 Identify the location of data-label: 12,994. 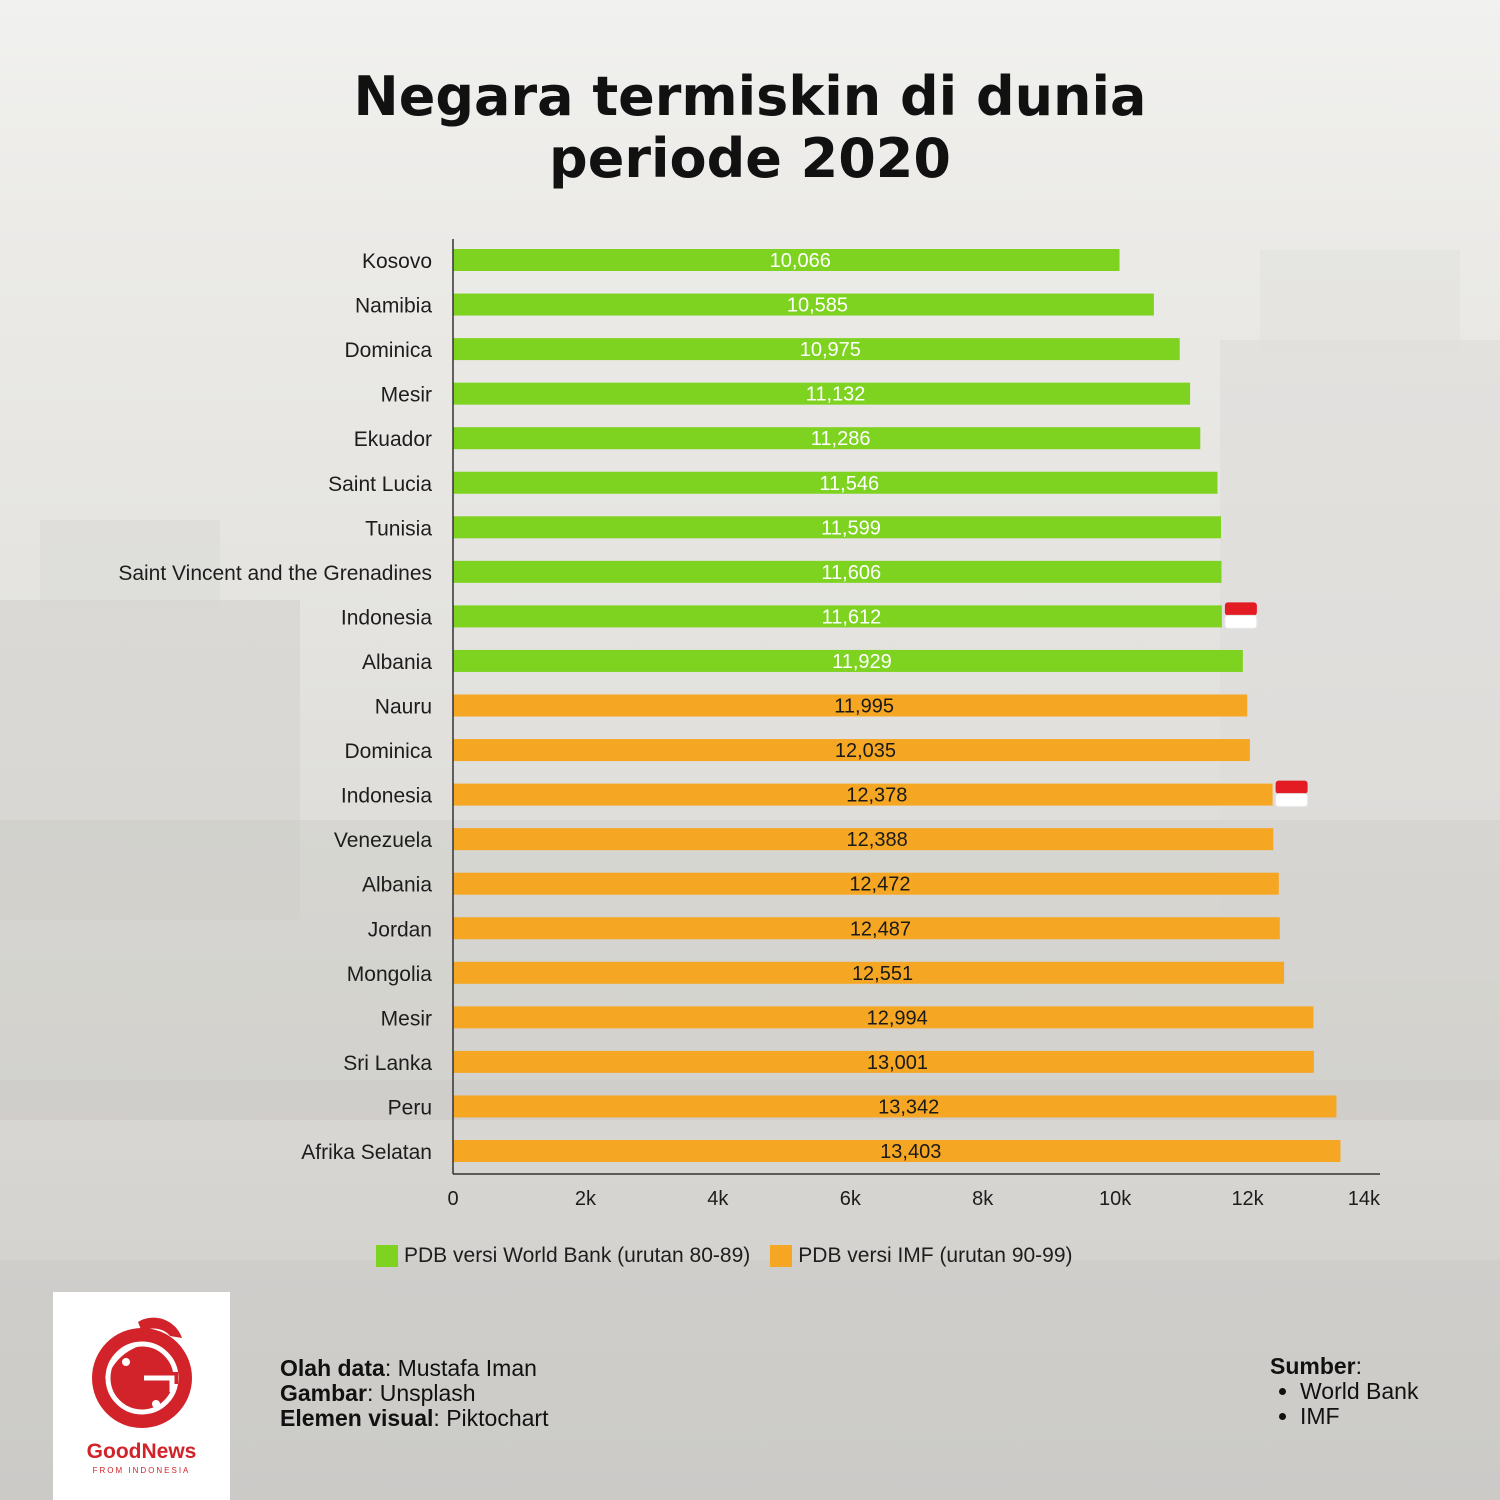
(897, 1018).